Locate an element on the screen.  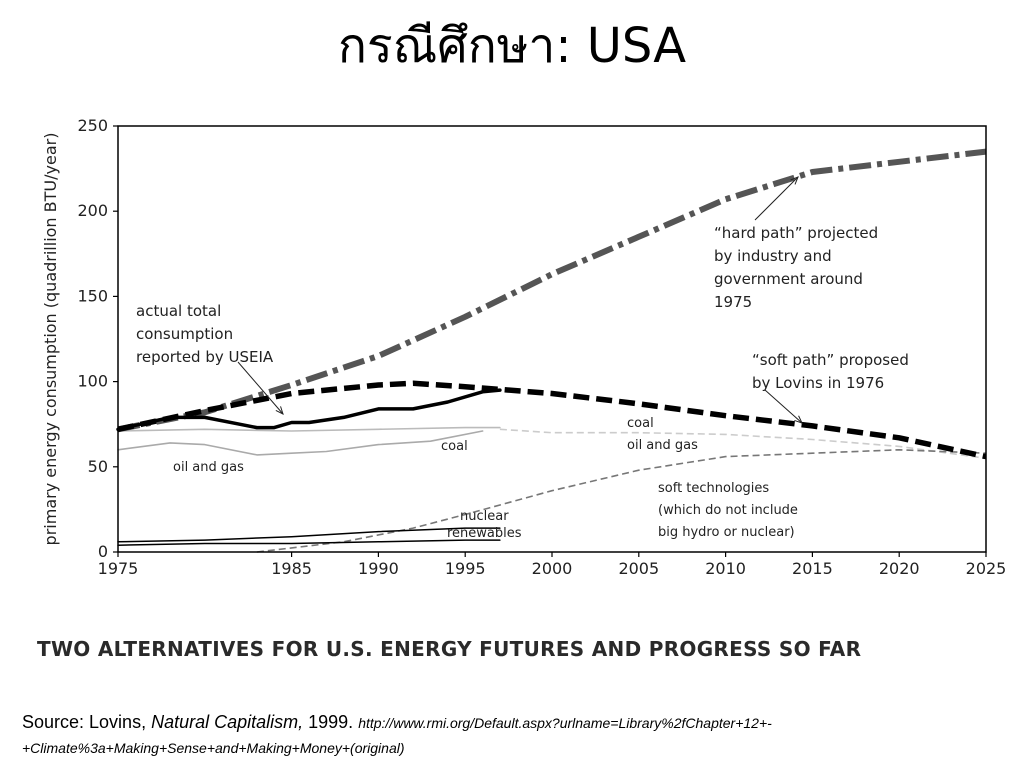
annotation-soft_path-line: by Lovins in 1976 is located at coordinates (818, 383).